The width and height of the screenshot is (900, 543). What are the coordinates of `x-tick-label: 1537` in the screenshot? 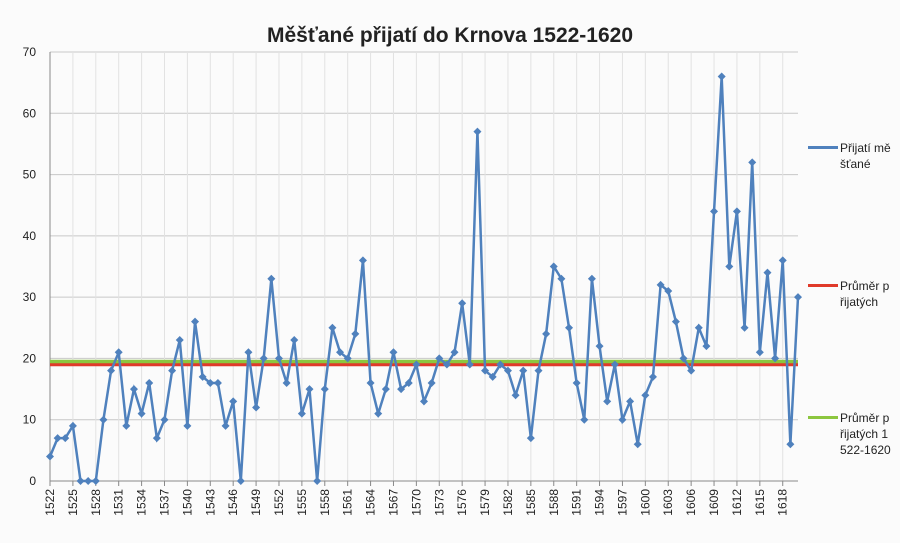 It's located at (164, 502).